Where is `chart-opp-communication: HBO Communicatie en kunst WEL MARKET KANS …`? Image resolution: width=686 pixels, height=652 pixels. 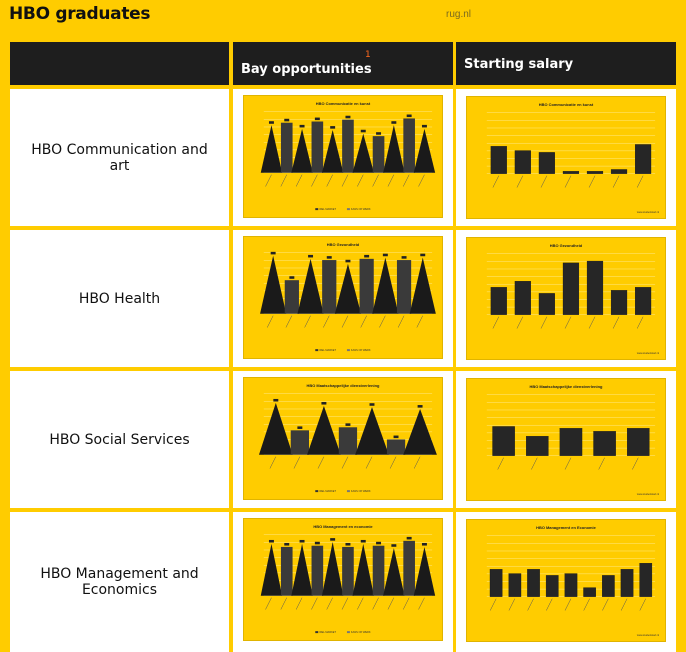
chart-opp-communication: HBO Communicatie en kunst WEL MARKET KANS … is located at coordinates (343, 156).